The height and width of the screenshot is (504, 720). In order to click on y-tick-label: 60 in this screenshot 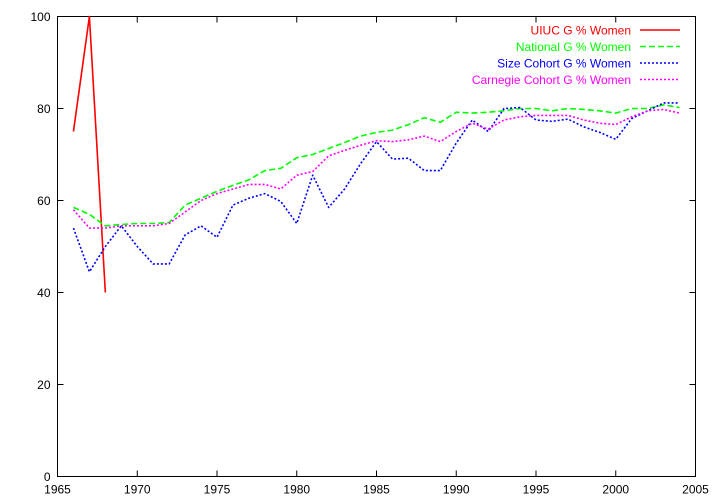, I will do `click(44, 201)`.